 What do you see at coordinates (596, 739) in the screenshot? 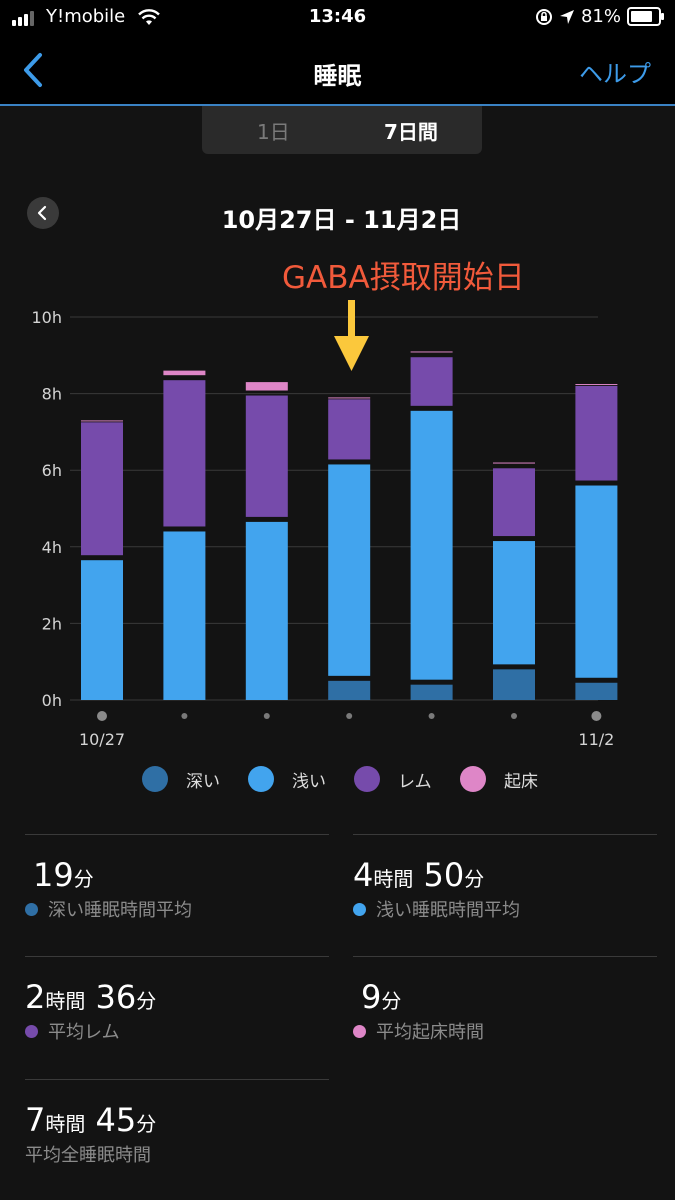
I see `x-tick-label: 11/2` at bounding box center [596, 739].